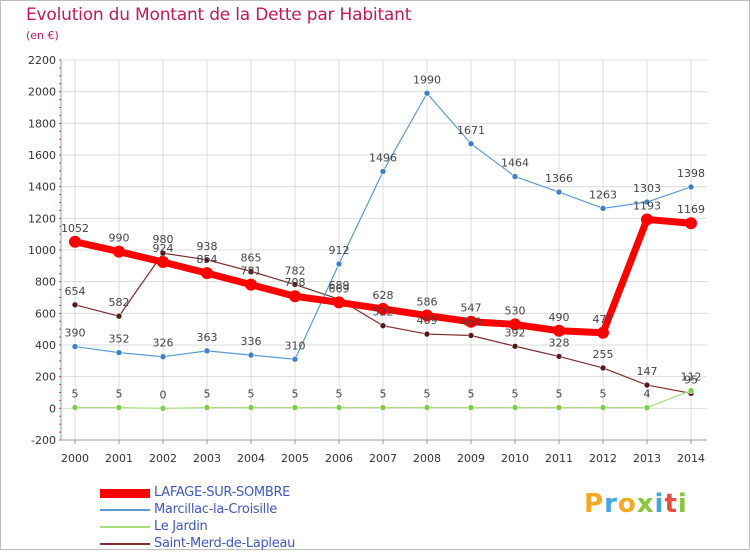 The width and height of the screenshot is (750, 553). What do you see at coordinates (75, 333) in the screenshot?
I see `data-label: 390` at bounding box center [75, 333].